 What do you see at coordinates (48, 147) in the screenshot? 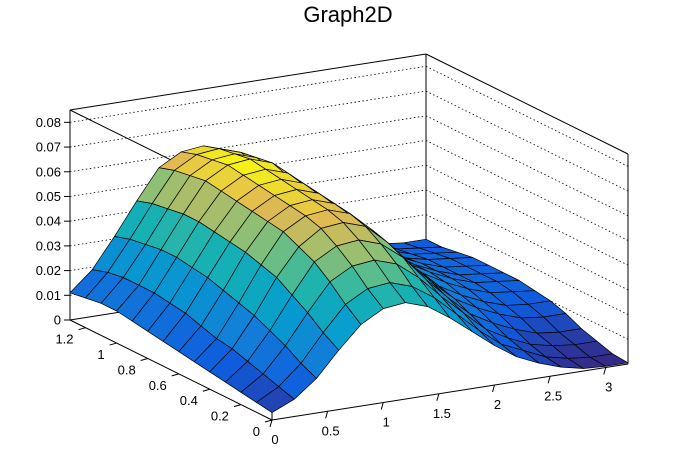
I see `z-tick-label: 0.07` at bounding box center [48, 147].